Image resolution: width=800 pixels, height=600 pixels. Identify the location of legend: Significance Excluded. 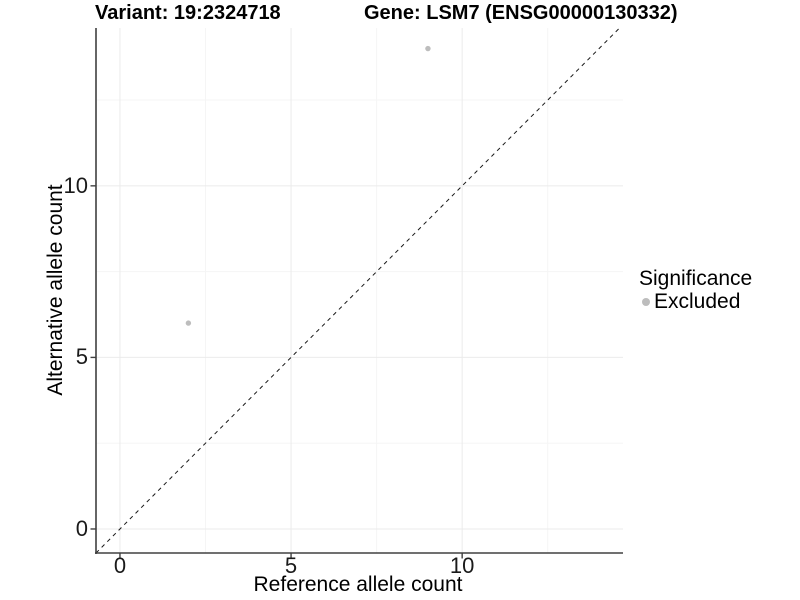
(695, 290).